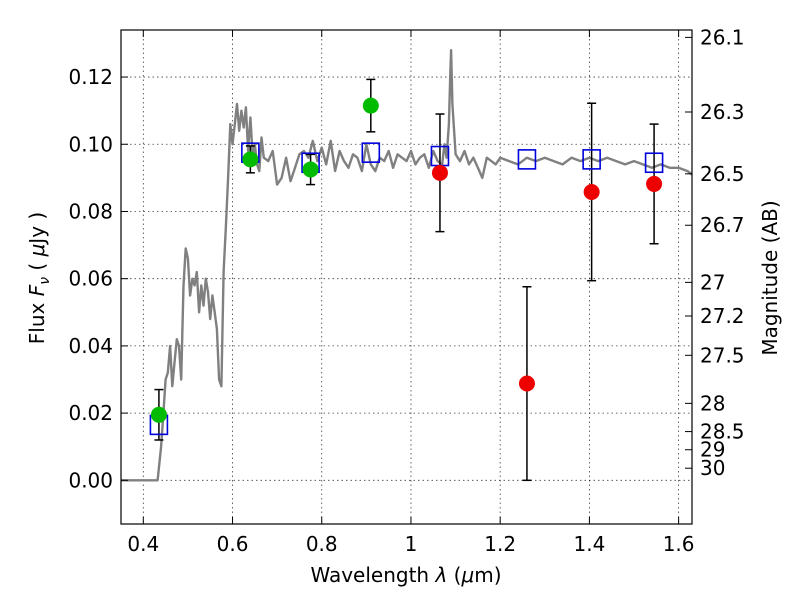  I want to click on x-tick-label: 0.4, so click(143, 544).